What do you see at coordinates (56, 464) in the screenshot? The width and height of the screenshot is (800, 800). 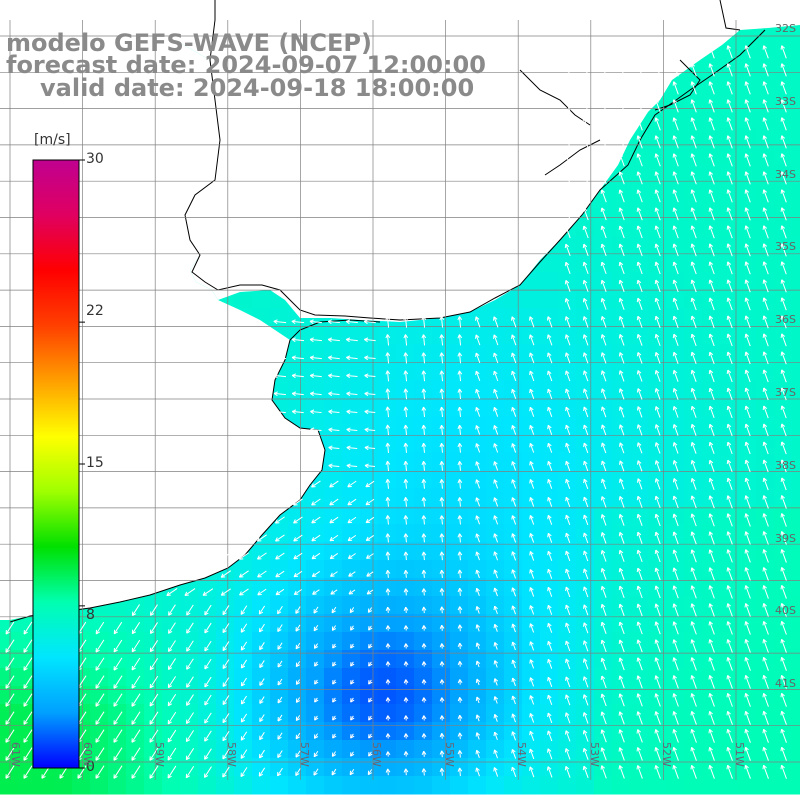 I see `colorbar-gradient` at bounding box center [56, 464].